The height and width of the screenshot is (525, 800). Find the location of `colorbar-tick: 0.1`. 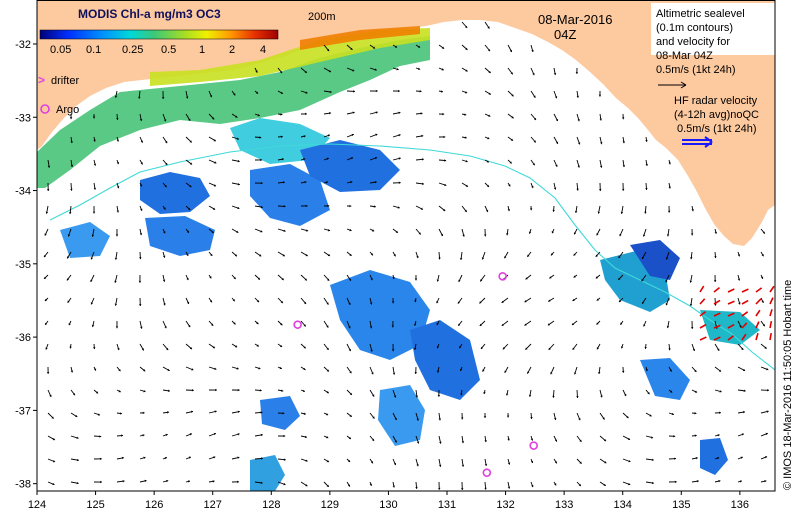

colorbar-tick: 0.1 is located at coordinates (93, 50).